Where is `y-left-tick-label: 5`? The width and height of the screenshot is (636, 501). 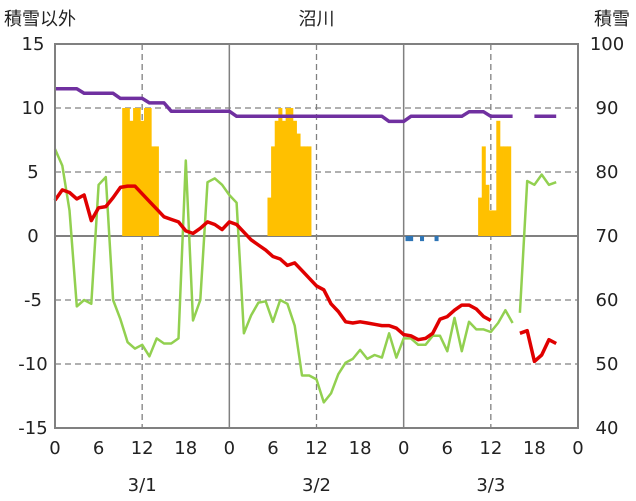 y-left-tick-label: 5 is located at coordinates (32, 172).